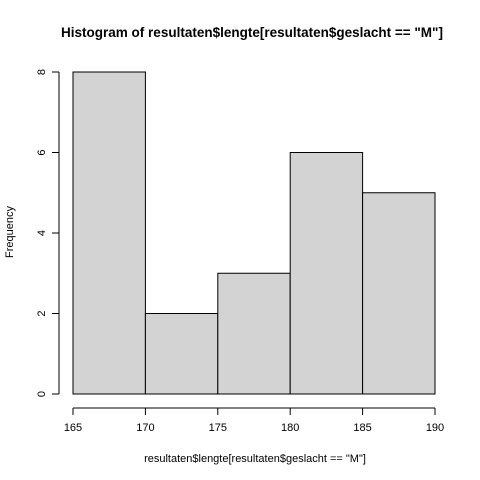 Image resolution: width=480 pixels, height=480 pixels. What do you see at coordinates (42, 152) in the screenshot?
I see `y-tick-label: 6` at bounding box center [42, 152].